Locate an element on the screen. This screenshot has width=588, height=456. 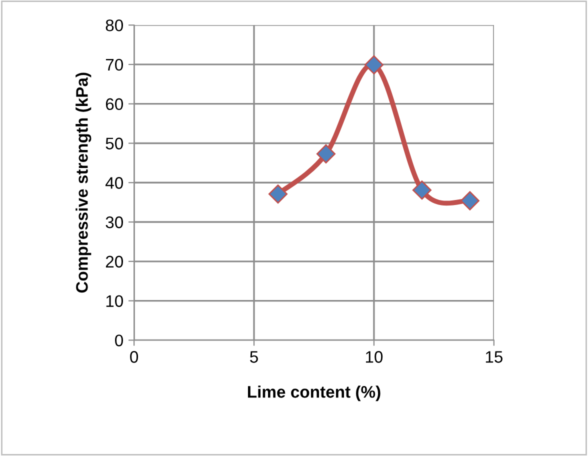
y-tick-label: 10 is located at coordinates (114, 301).